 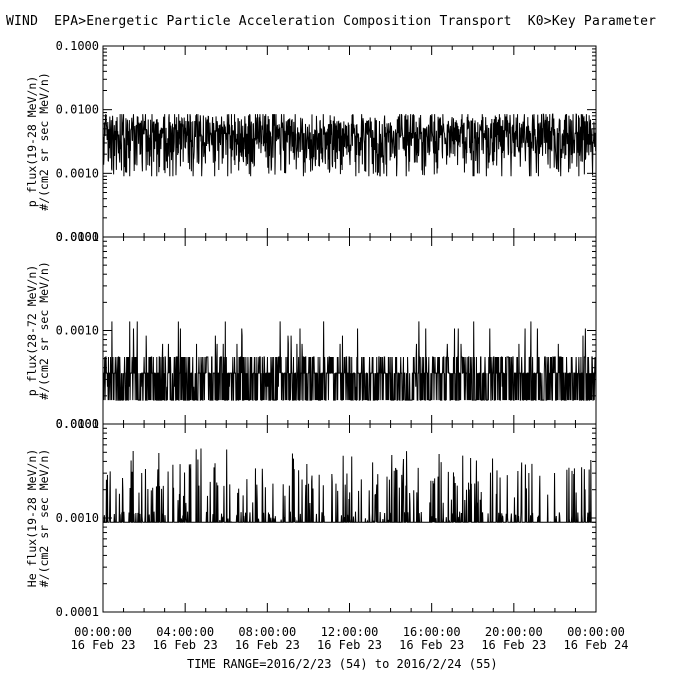 What do you see at coordinates (595, 645) in the screenshot?
I see `x-tick-date-label: 16 Feb 24` at bounding box center [595, 645].